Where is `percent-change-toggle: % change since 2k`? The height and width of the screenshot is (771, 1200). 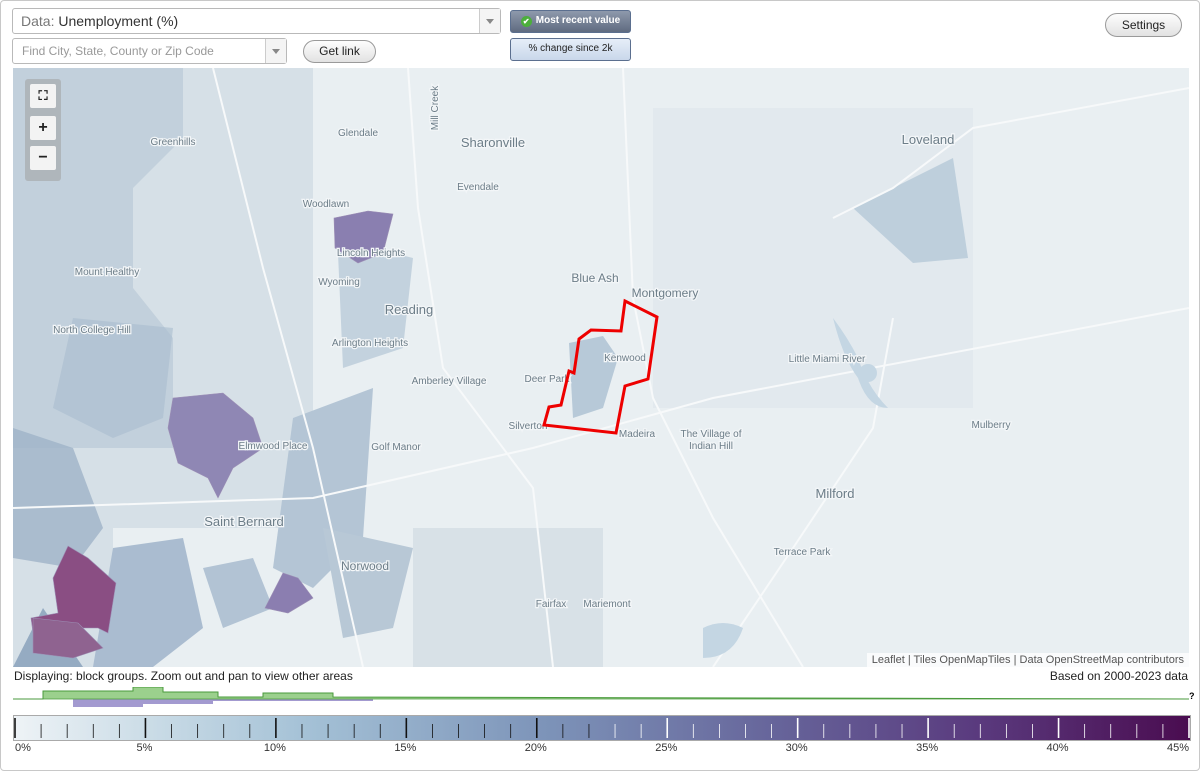
percent-change-toggle: % change since 2k is located at coordinates (570, 49).